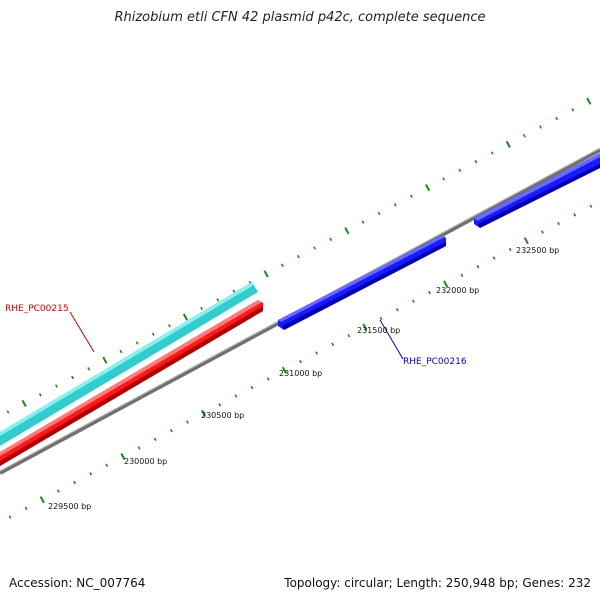 This screenshot has width=600, height=600. Describe the element at coordinates (537, 250) in the screenshot. I see `tick-label-232500: 232500 bp` at that location.